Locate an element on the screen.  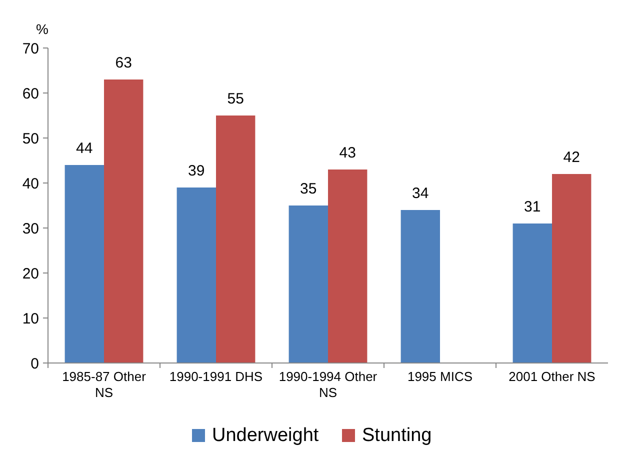
y-axis-title: % is located at coordinates (42, 29).